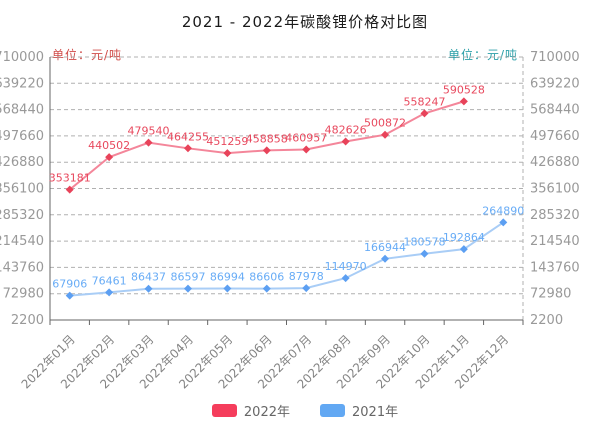 Image resolution: width=610 pixels, height=436 pixels. I want to click on y-axis-label-left: 710000, so click(22, 57).